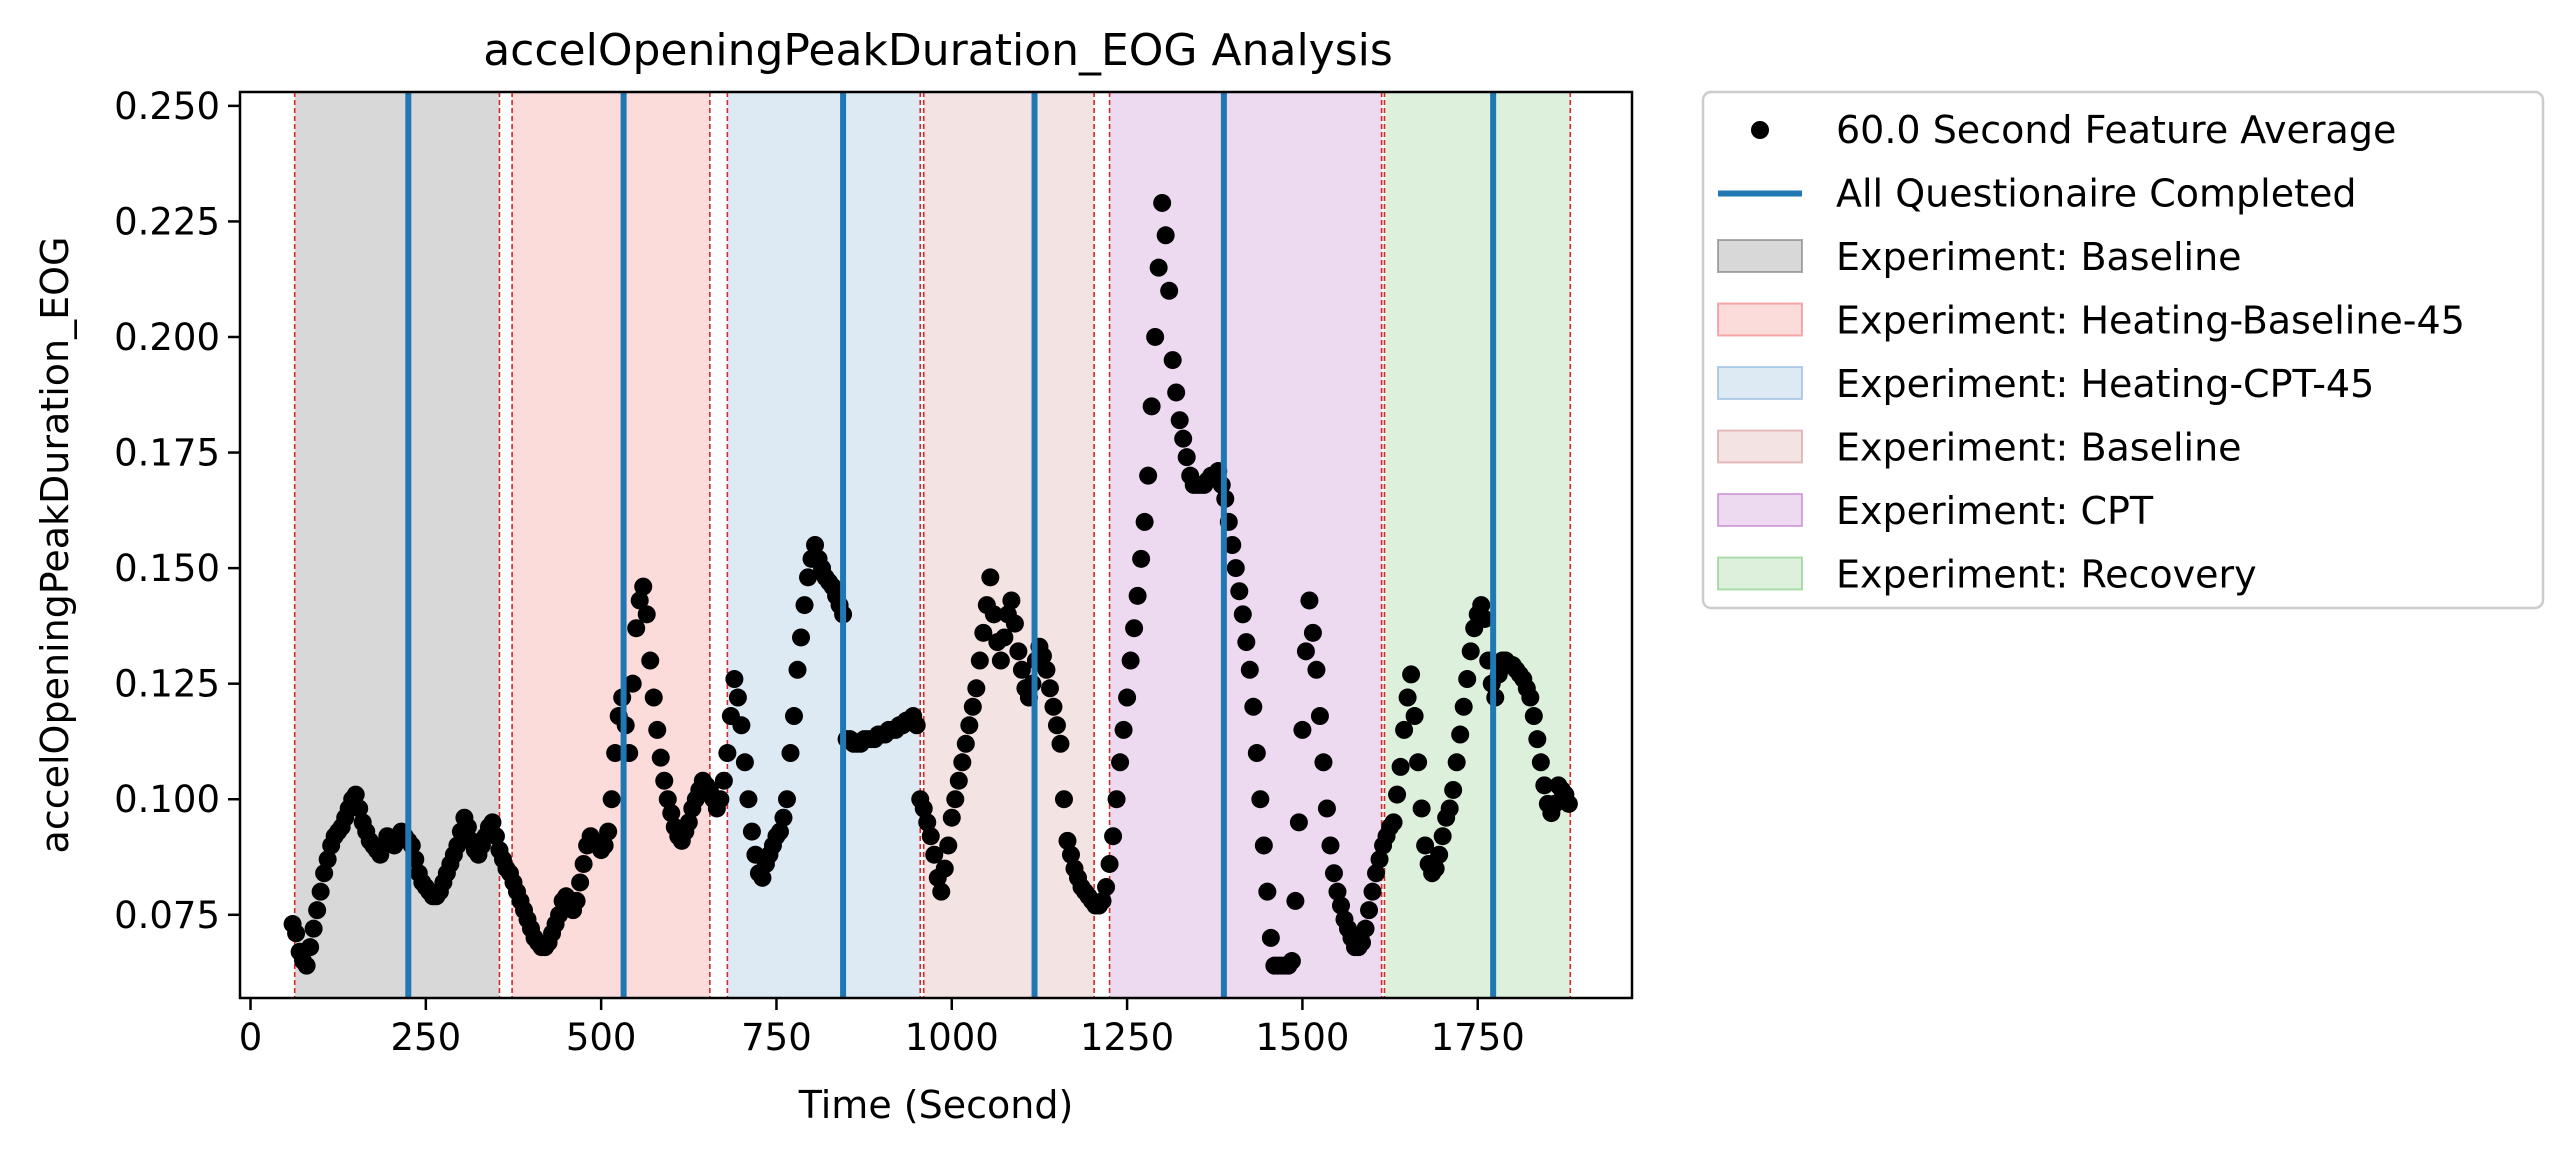  What do you see at coordinates (2039, 257) in the screenshot?
I see `legend-label-2: Experiment: Baseline` at bounding box center [2039, 257].